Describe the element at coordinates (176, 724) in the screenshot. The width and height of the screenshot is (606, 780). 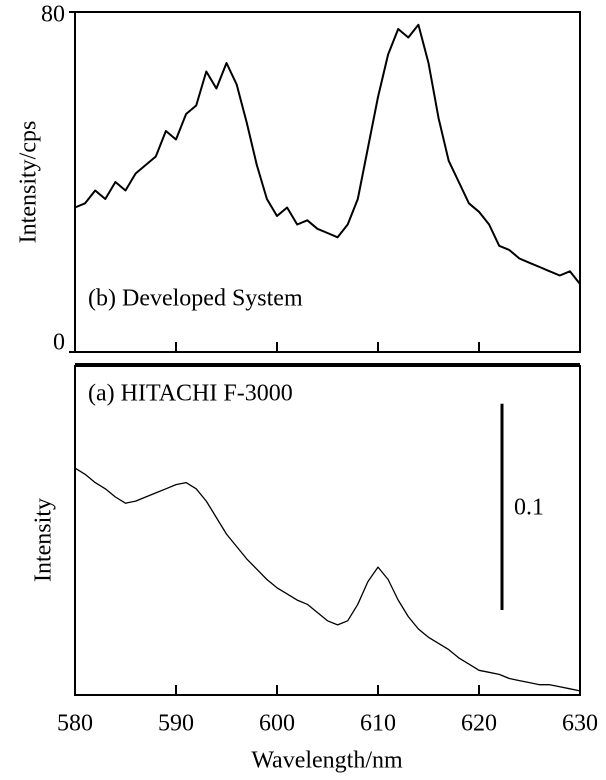
I see `x-tick-label: 590` at that location.